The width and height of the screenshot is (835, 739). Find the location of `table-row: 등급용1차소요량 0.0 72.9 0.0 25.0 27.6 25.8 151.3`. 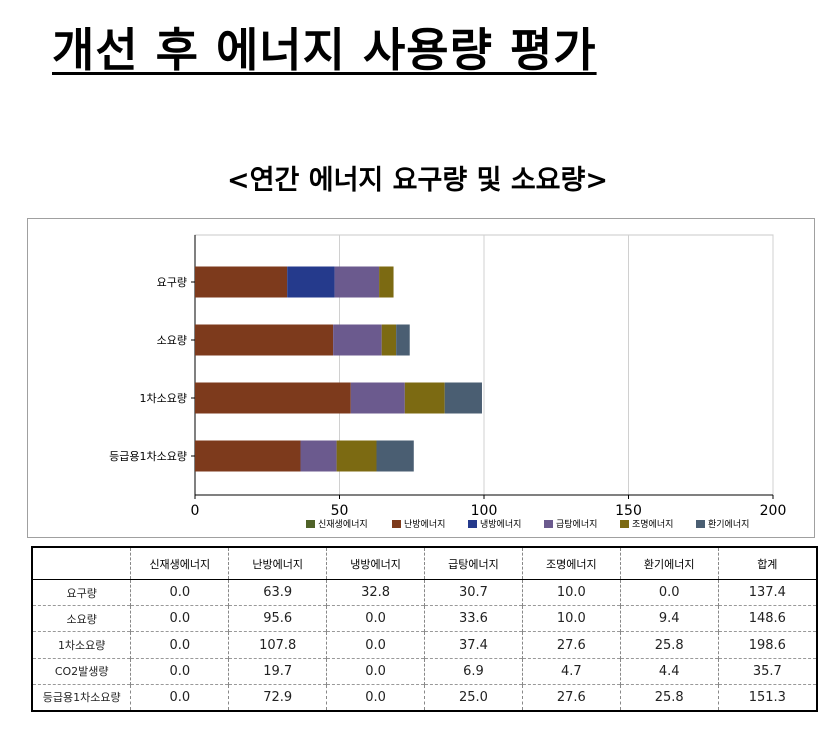

table-row: 등급용1차소요량 0.0 72.9 0.0 25.0 27.6 25.8 151.3 is located at coordinates (424, 696).